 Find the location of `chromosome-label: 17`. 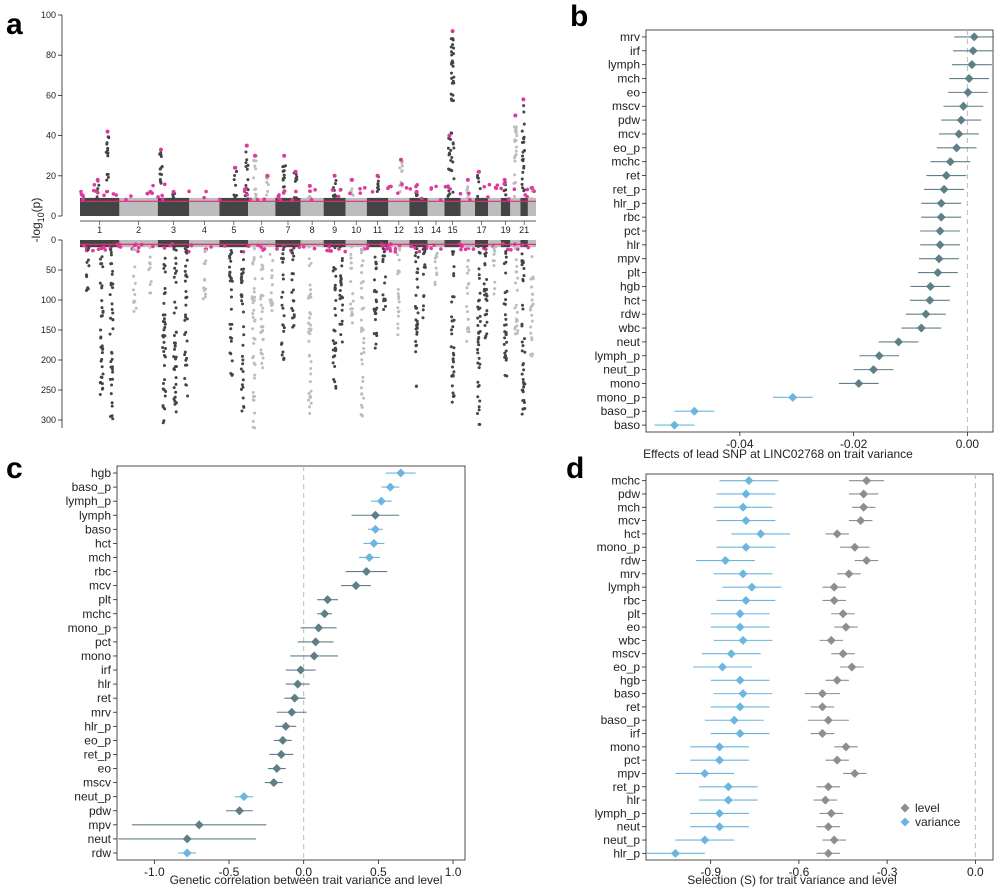

chromosome-label: 17 is located at coordinates (482, 230).